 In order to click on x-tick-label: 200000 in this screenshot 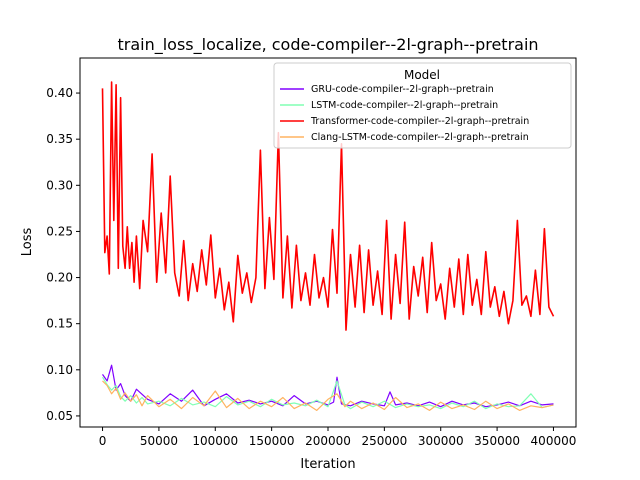, I will do `click(328, 441)`.